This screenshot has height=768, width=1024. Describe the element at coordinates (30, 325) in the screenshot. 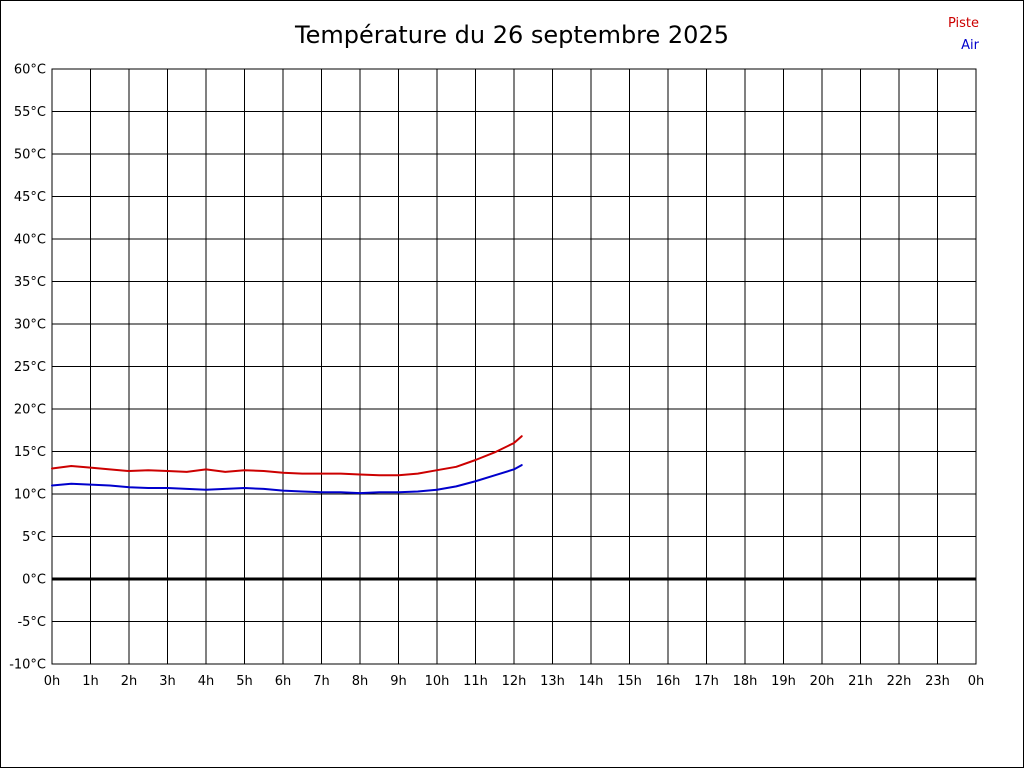

I see `y-tick-label: 30°C` at that location.